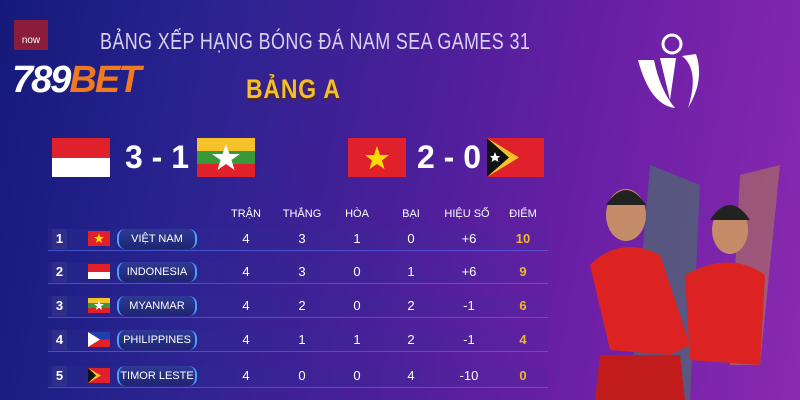 This screenshot has height=400, width=800. What do you see at coordinates (467, 214) in the screenshot?
I see `column-header-goal-difference: HIỆU SỐ` at bounding box center [467, 214].